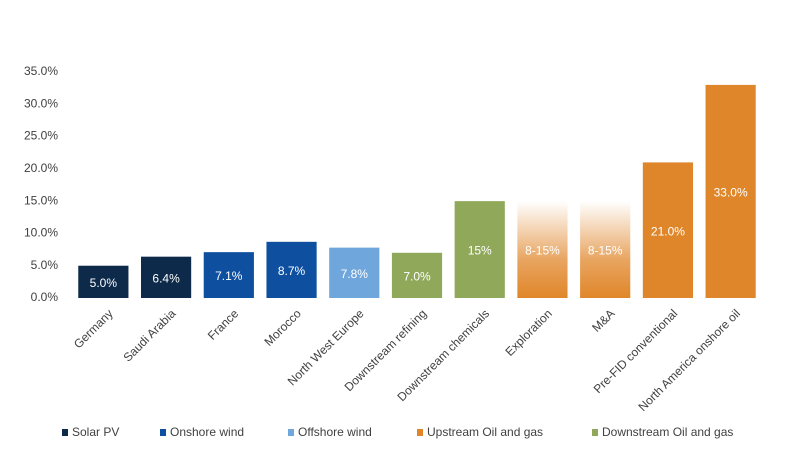  I want to click on value-label: 15%, so click(480, 251).